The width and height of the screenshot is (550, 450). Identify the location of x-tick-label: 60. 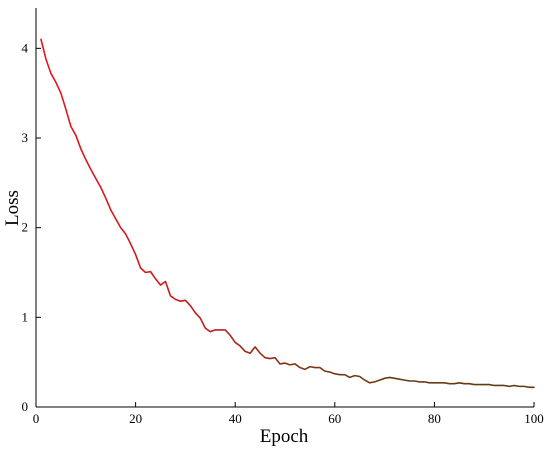
(334, 418).